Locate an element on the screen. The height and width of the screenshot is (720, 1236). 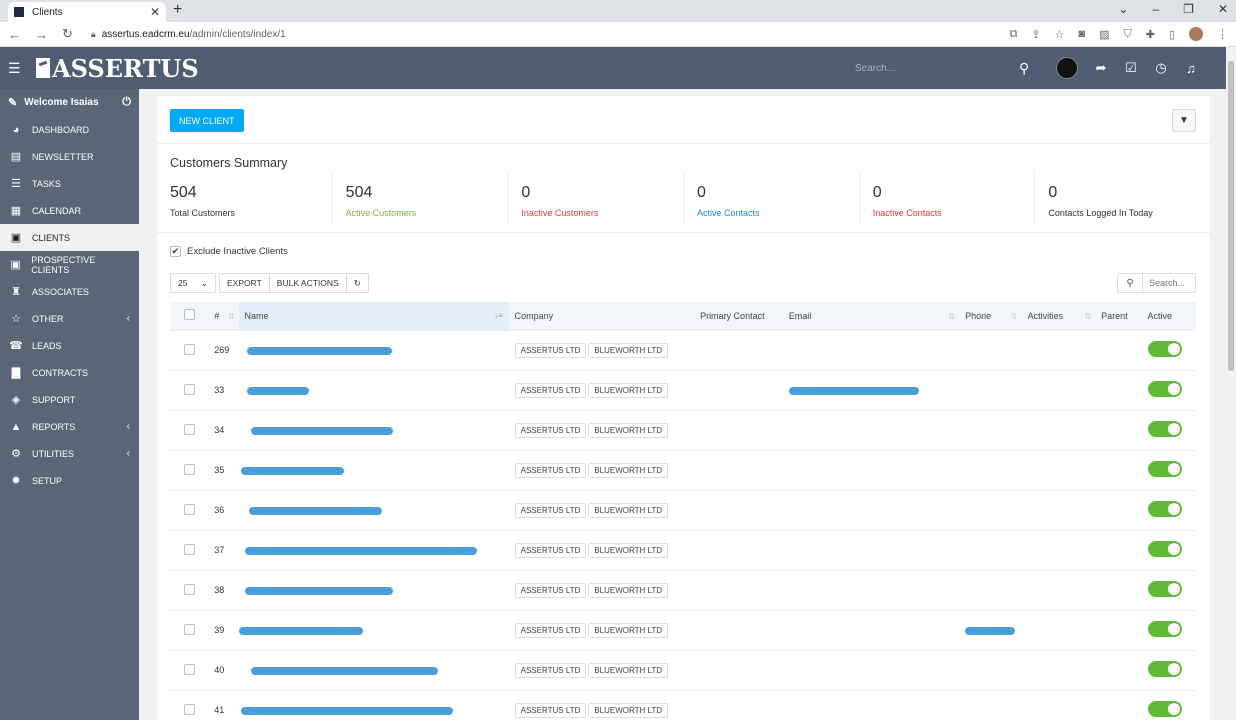
shield-extension-icon: ⛉ is located at coordinates (1127, 33).